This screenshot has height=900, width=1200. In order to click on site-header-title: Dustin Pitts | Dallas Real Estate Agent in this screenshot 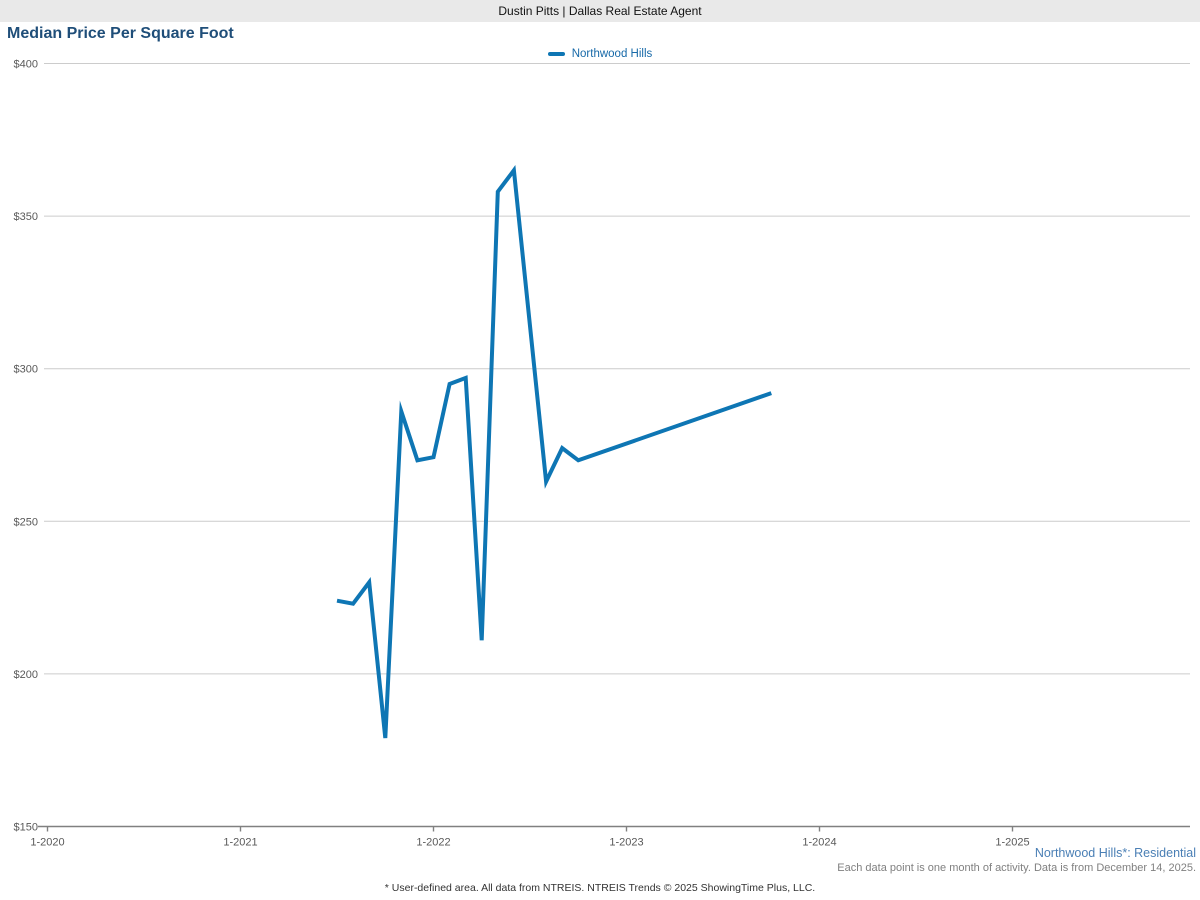, I will do `click(600, 11)`.